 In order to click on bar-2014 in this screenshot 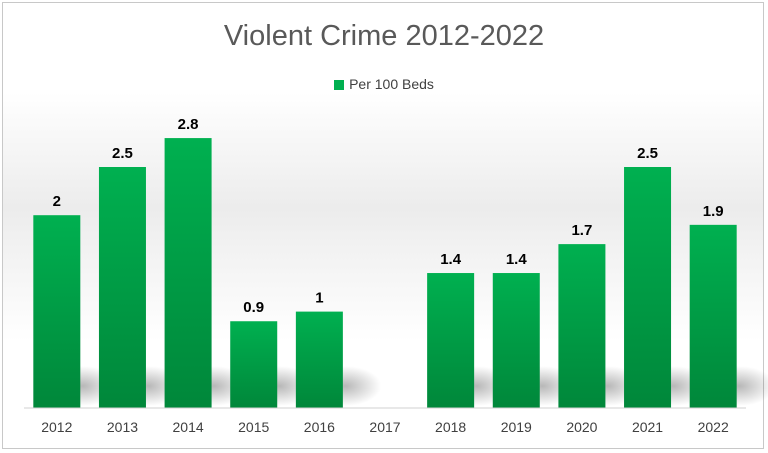, I will do `click(188, 273)`.